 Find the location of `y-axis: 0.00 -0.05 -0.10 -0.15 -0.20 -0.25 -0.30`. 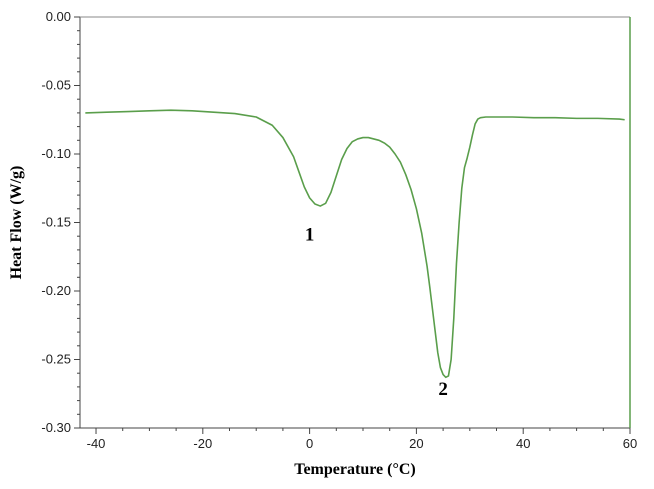

y-axis: 0.00 -0.05 -0.10 -0.15 -0.20 -0.25 -0.30 is located at coordinates (60, 222).